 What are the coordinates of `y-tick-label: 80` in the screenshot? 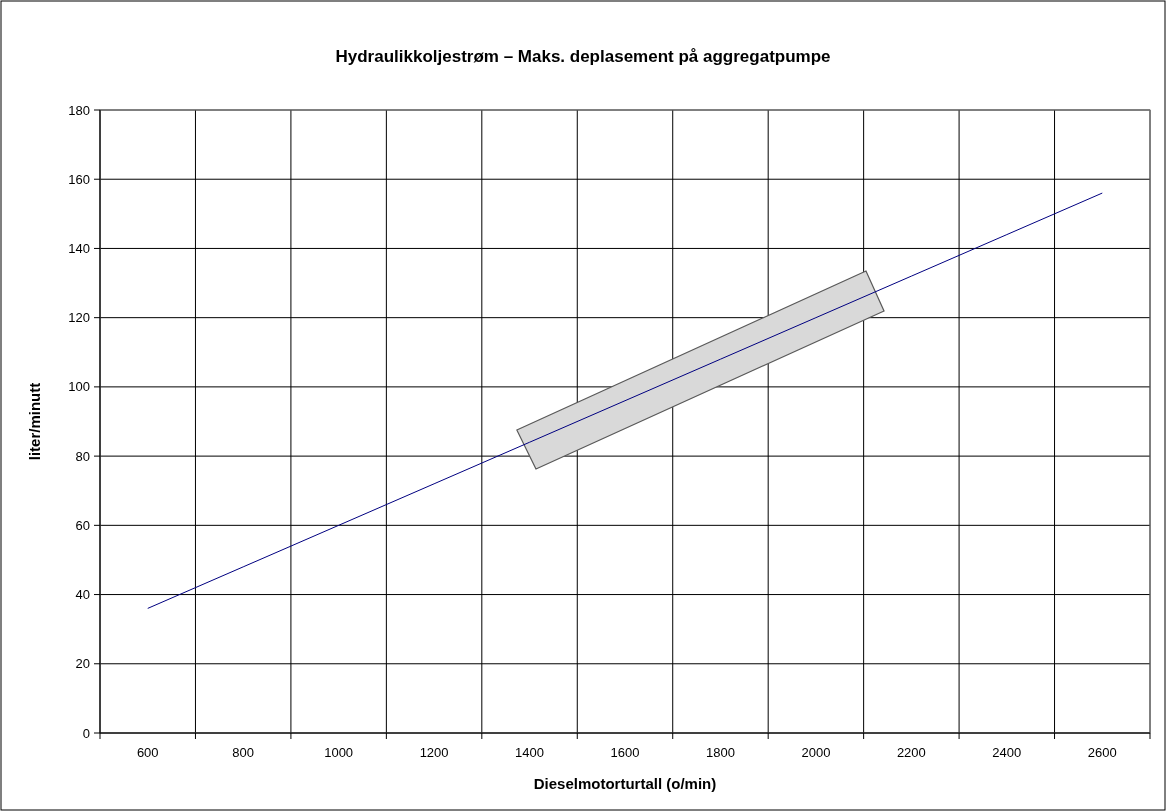 It's located at (82, 456).